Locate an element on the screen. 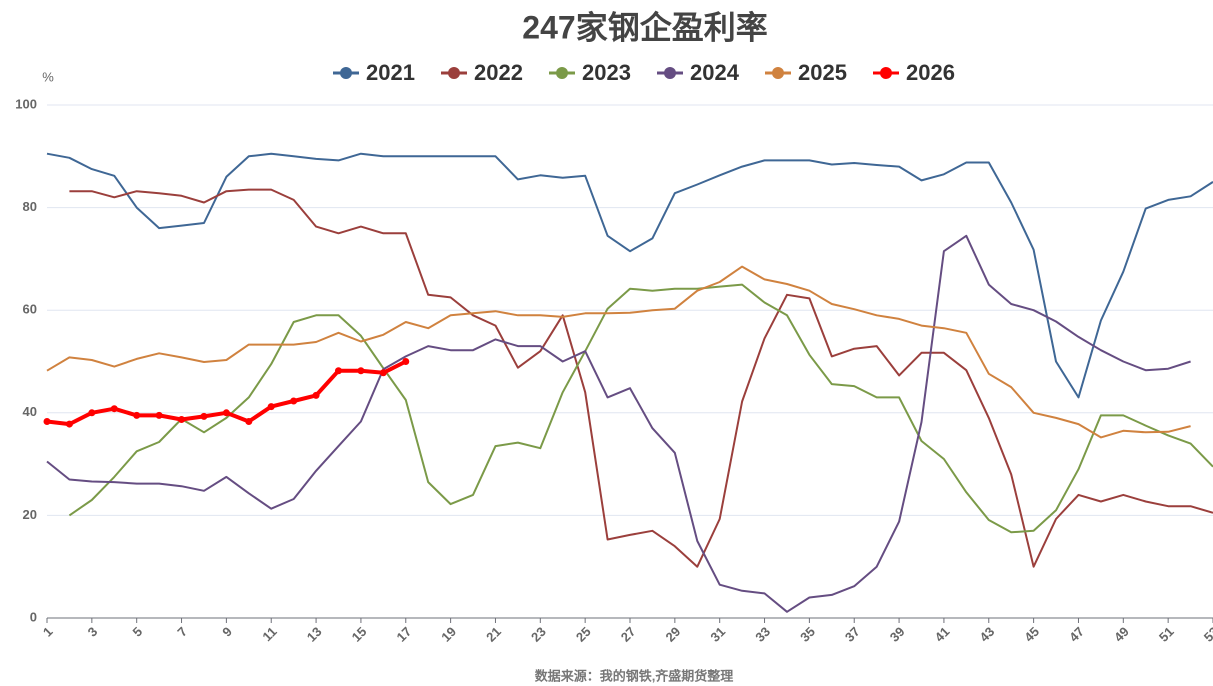  x-tick-label: 23 is located at coordinates (538, 634).